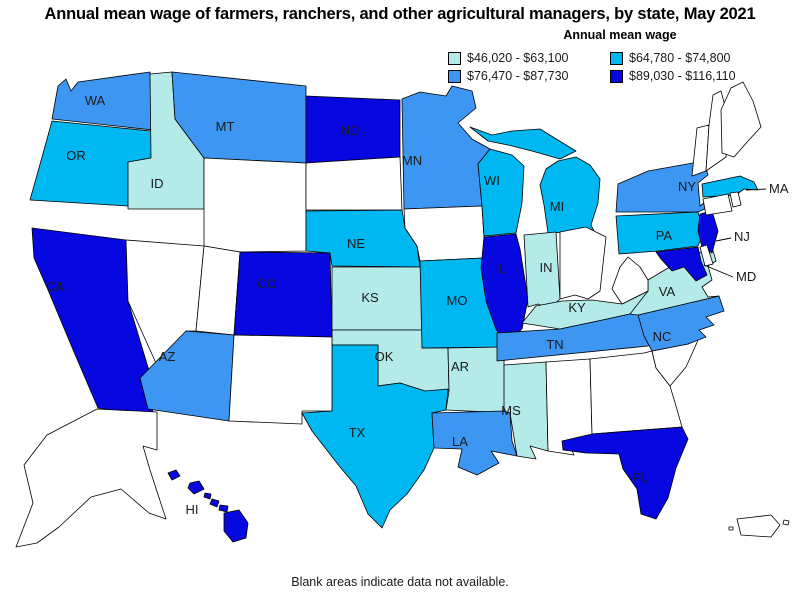  What do you see at coordinates (55, 286) in the screenshot?
I see `state-label-ca: CA` at bounding box center [55, 286].